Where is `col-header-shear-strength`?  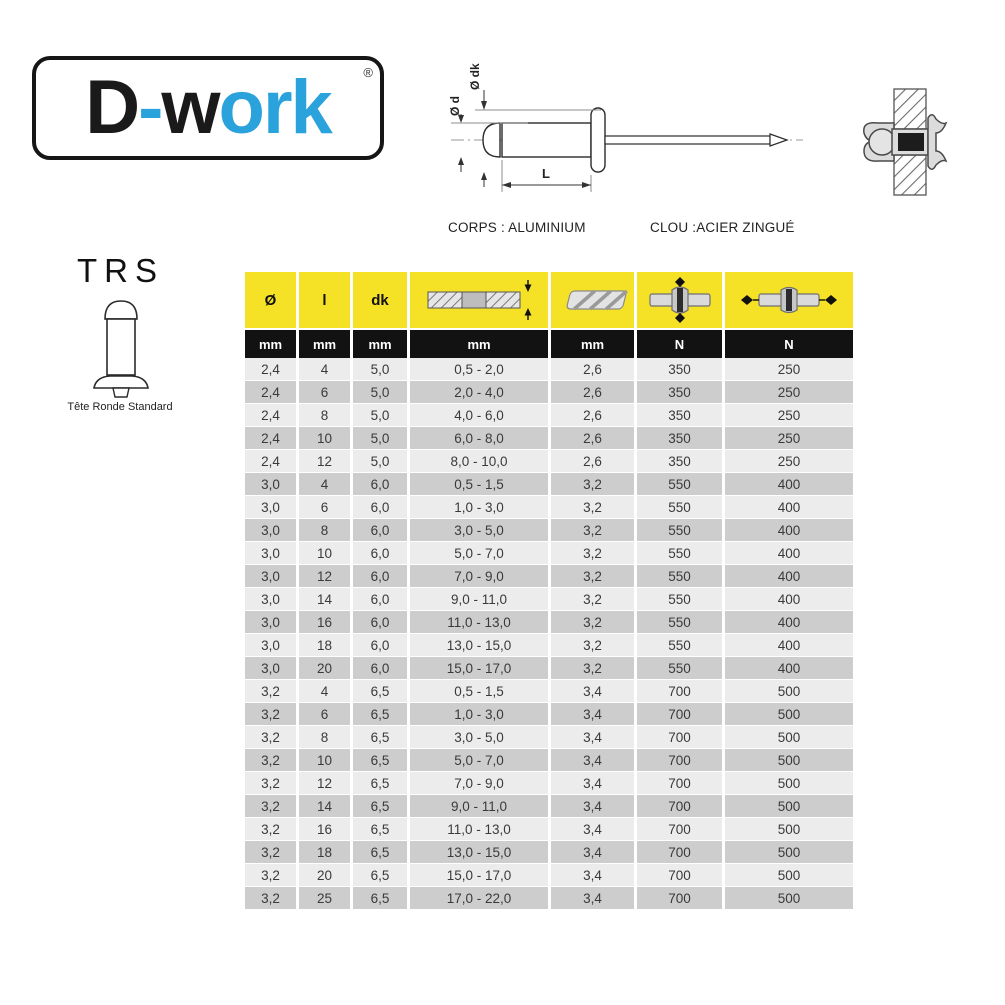 col-header-shear-strength is located at coordinates (681, 301).